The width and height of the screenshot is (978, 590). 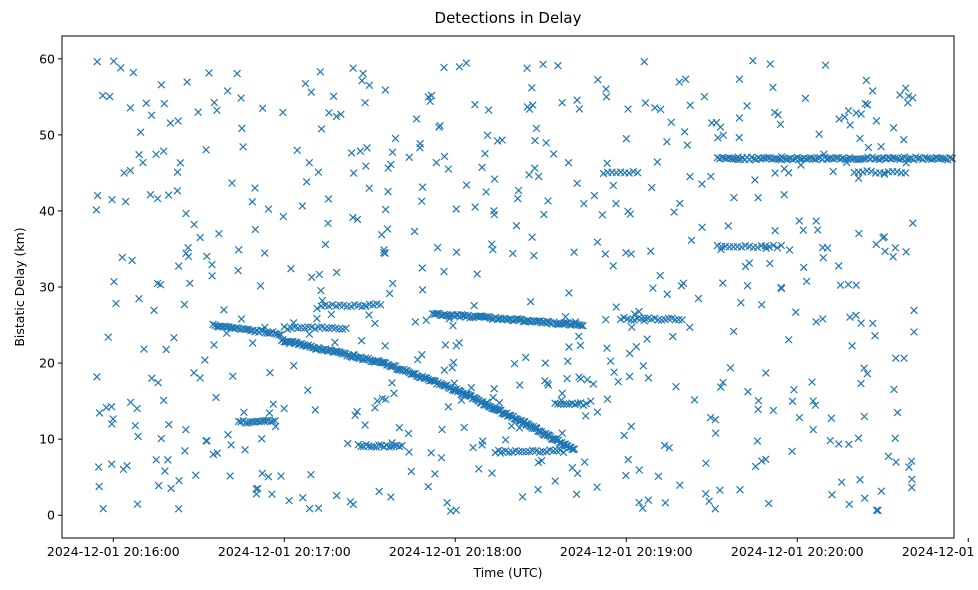 What do you see at coordinates (940, 551) in the screenshot?
I see `x-tick-label: 2024-12-01 20:21:00` at bounding box center [940, 551].